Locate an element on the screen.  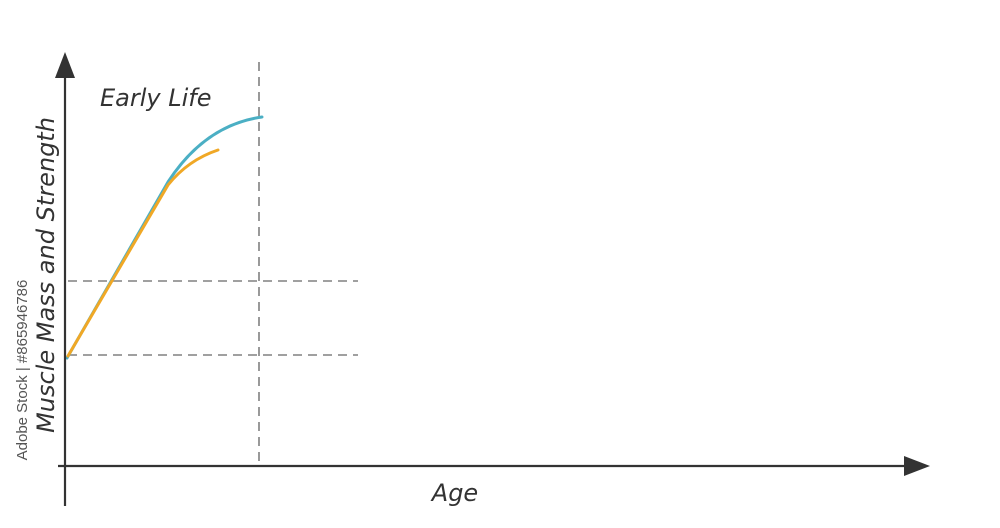
lower-curve is located at coordinates (143, 253).